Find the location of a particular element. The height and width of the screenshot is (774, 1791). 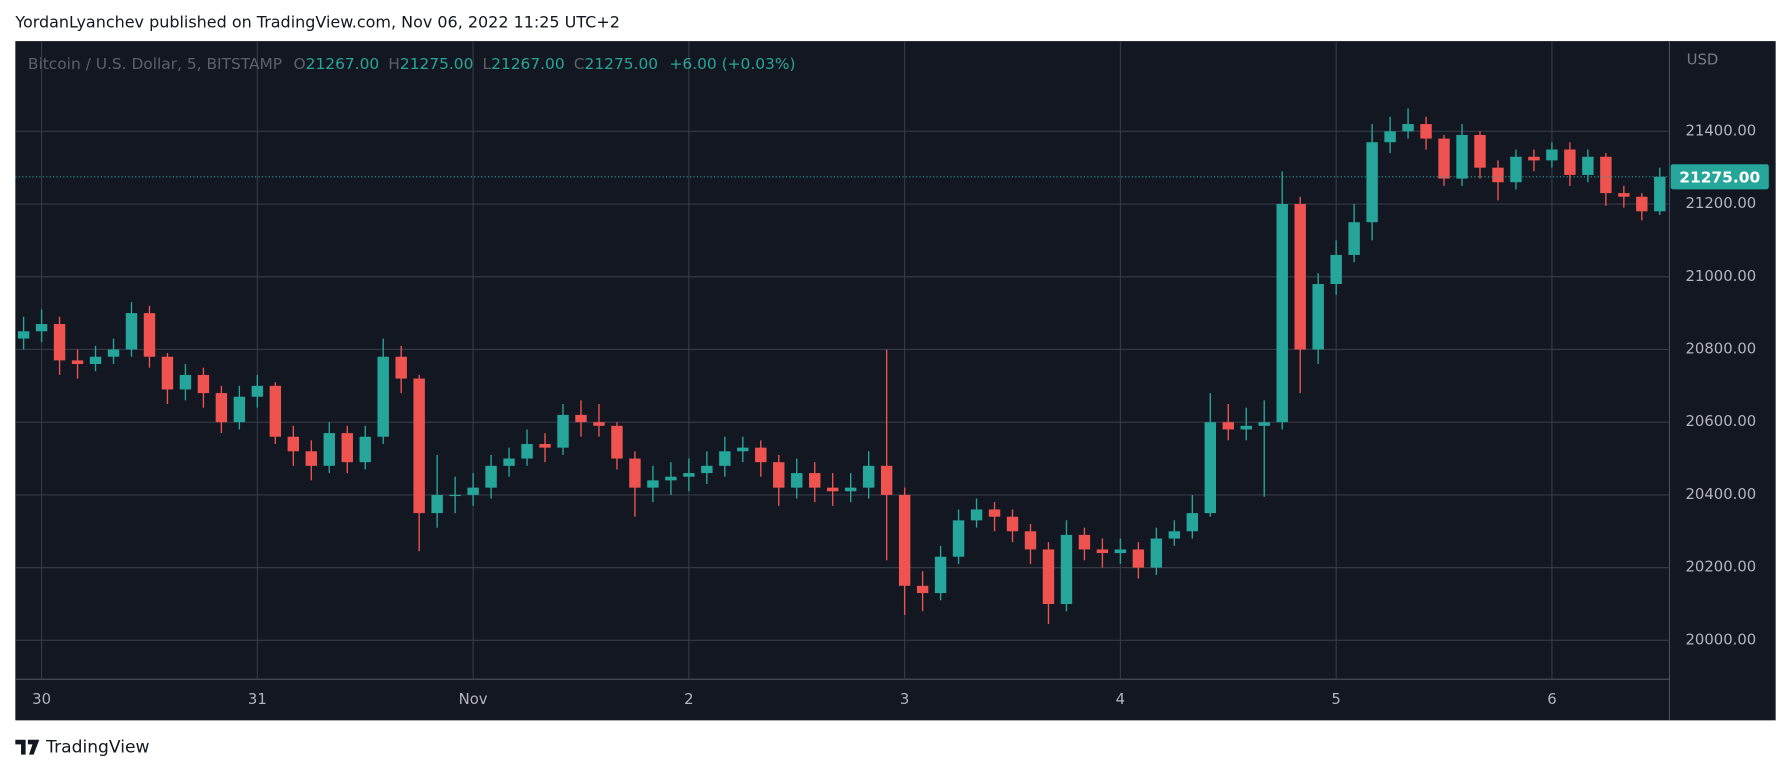

x-tick-label: 2 is located at coordinates (688, 699).